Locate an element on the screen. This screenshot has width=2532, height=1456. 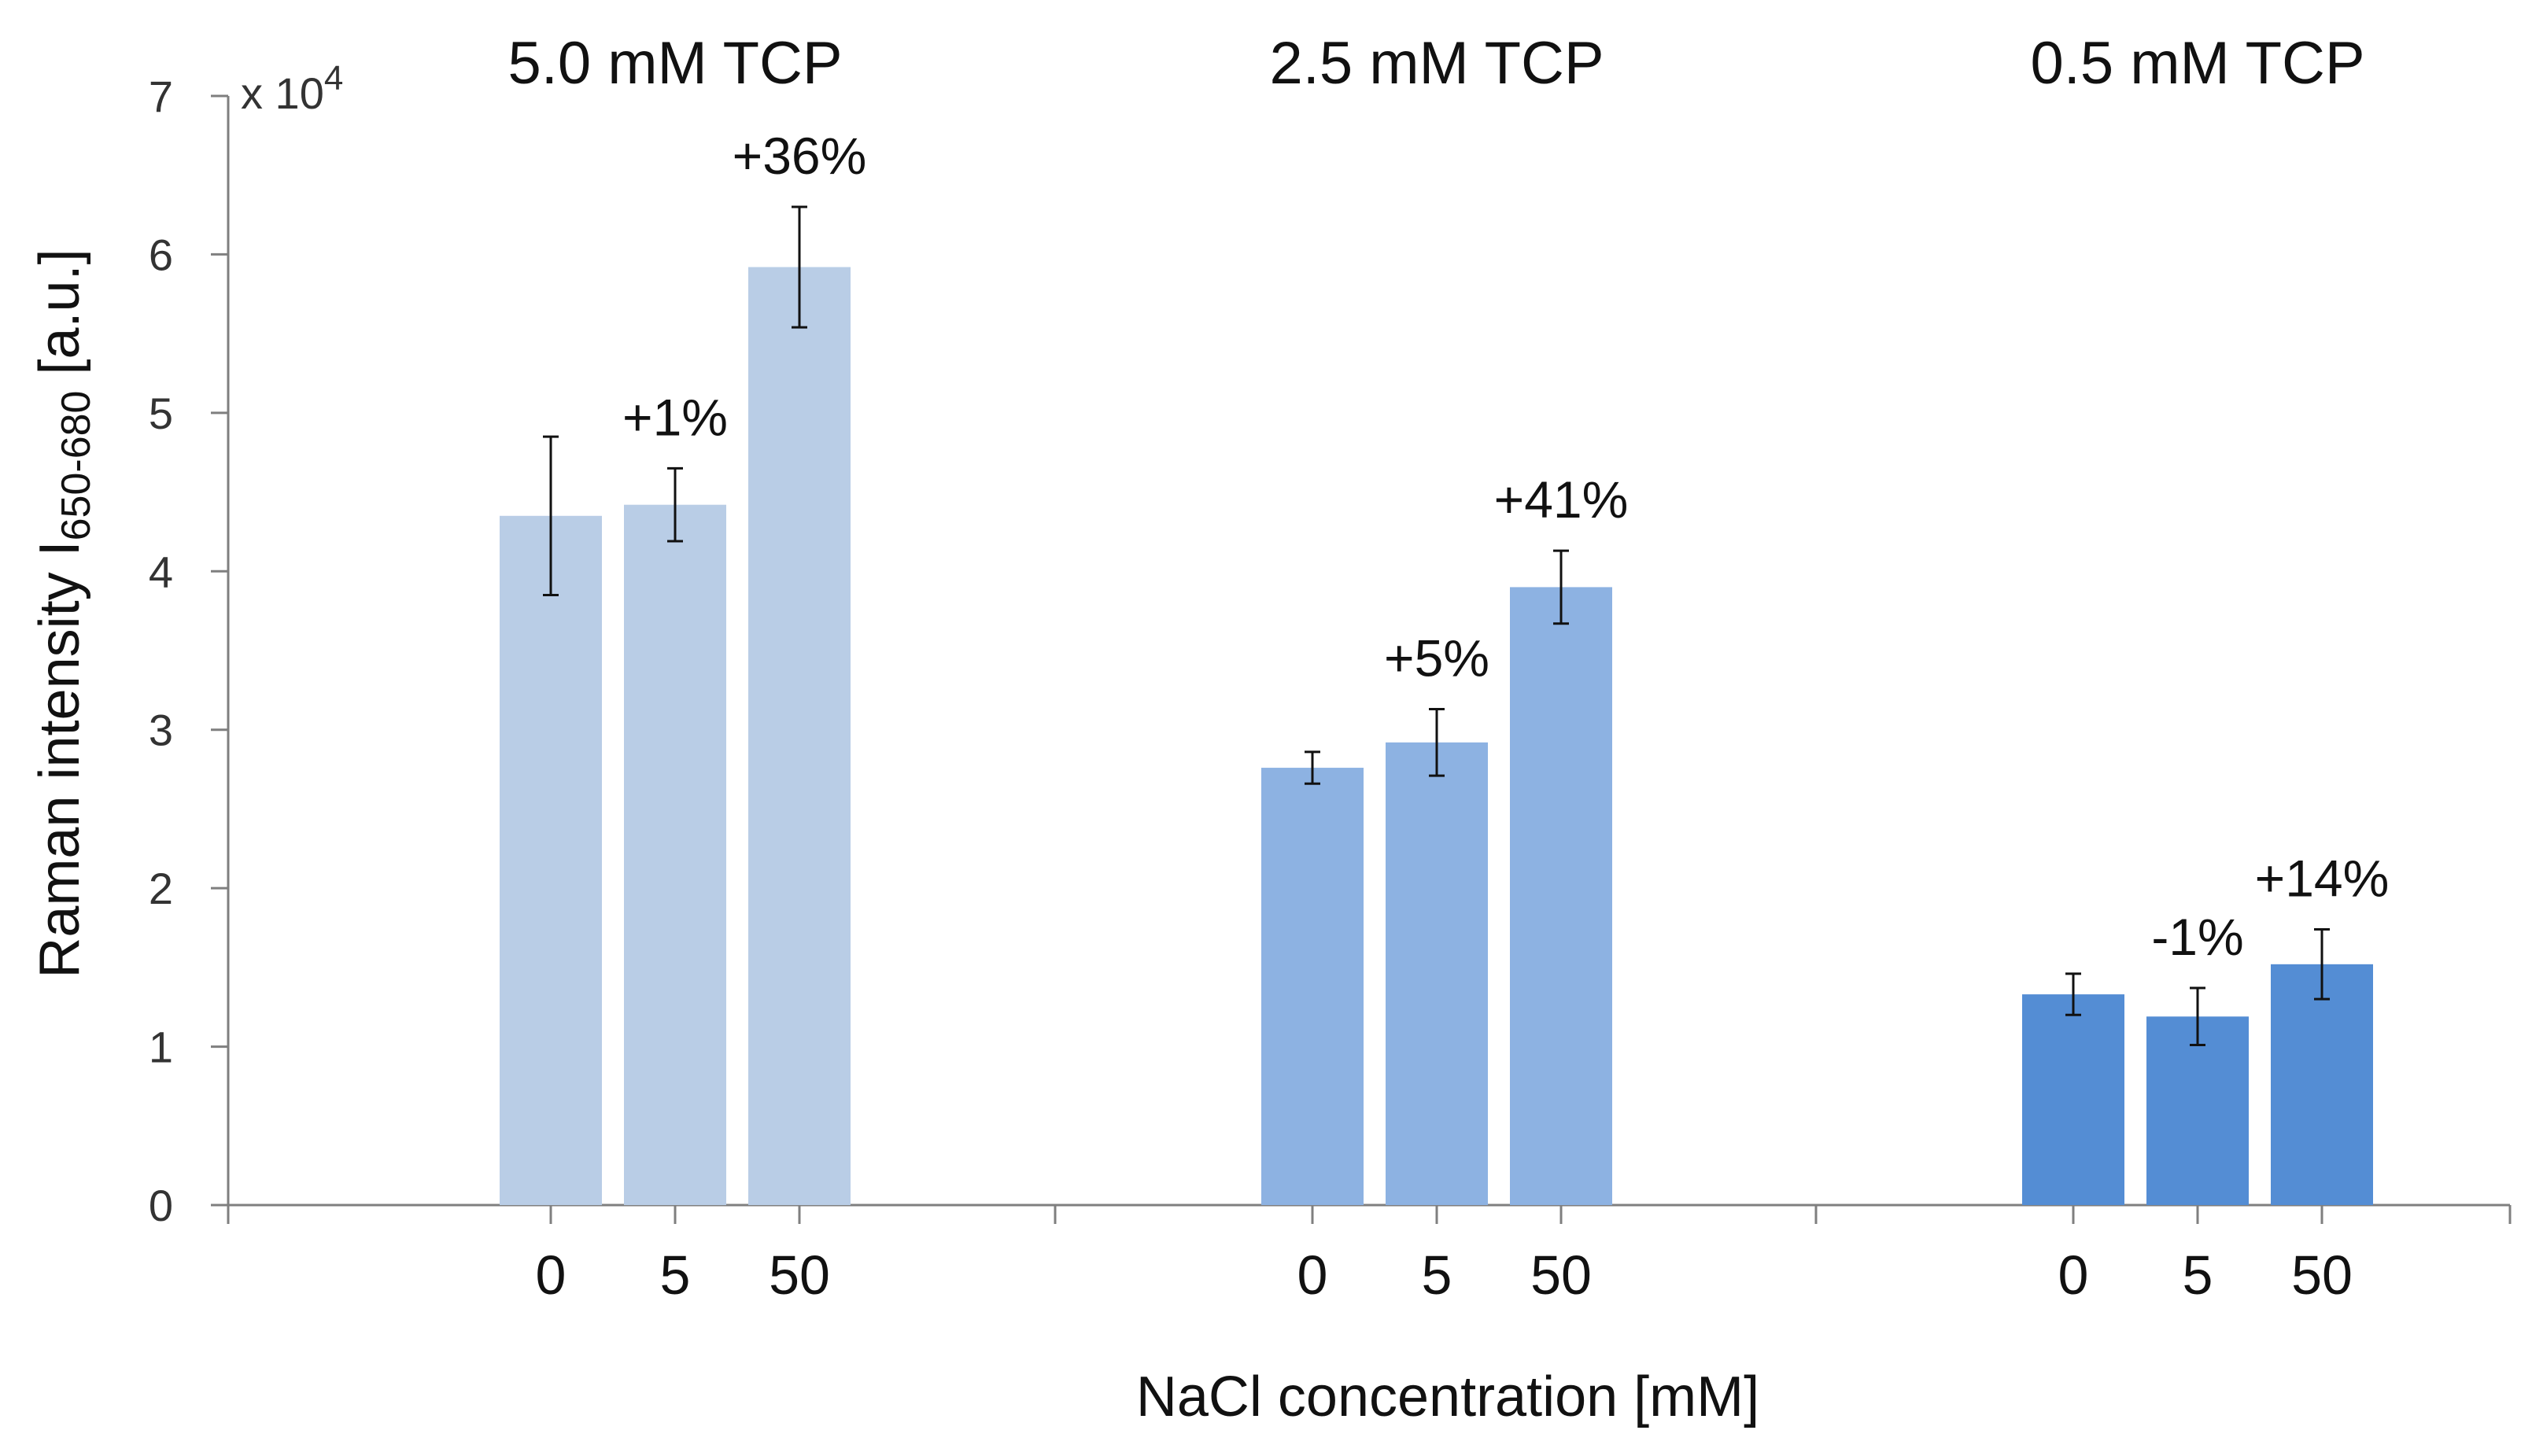
data-label: -1% is located at coordinates (2197, 937).